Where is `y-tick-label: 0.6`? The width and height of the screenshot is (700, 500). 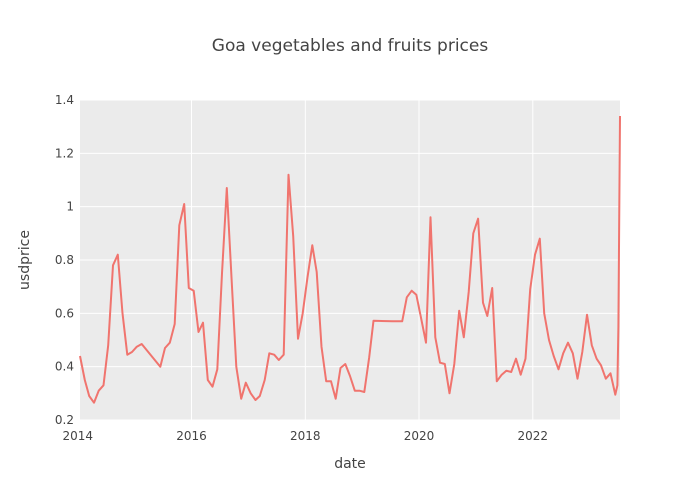
y-tick-label: 0.6 is located at coordinates (64, 313).